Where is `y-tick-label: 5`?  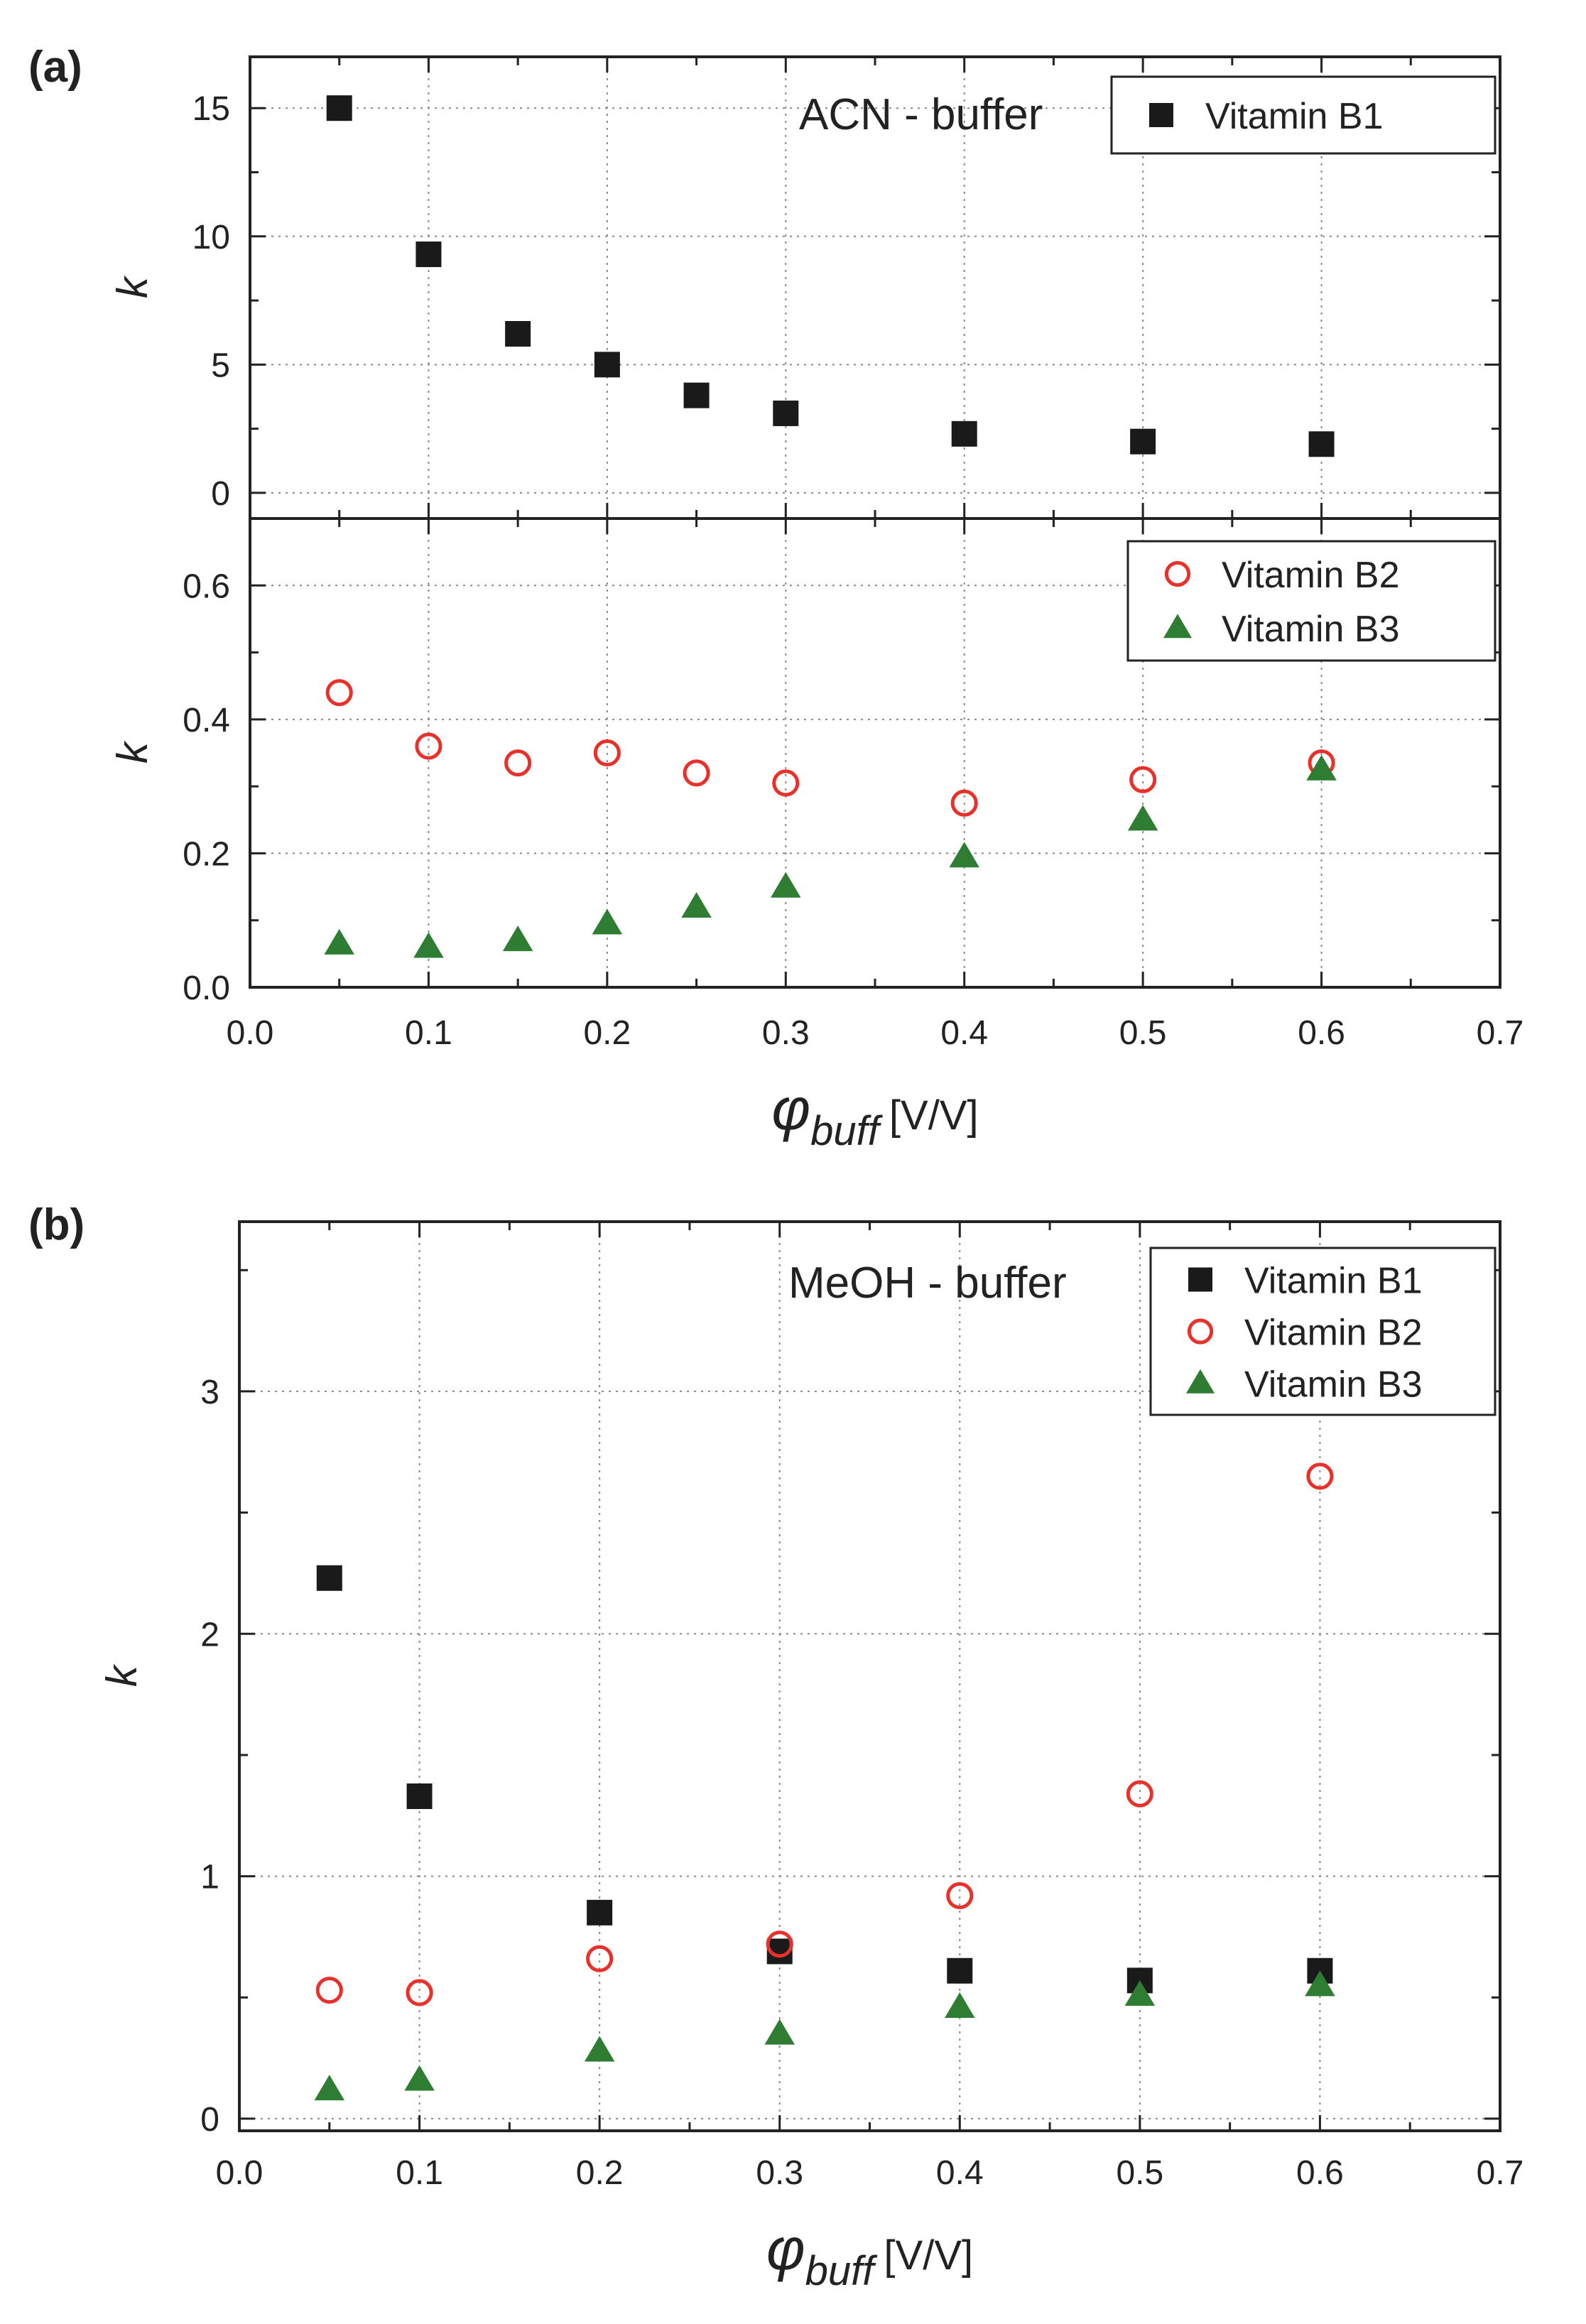
y-tick-label: 5 is located at coordinates (221, 365).